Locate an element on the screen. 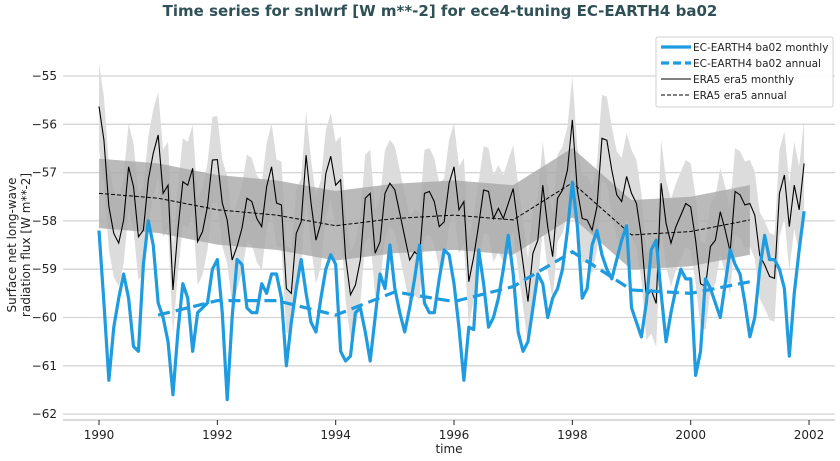 The width and height of the screenshot is (840, 461). y-axis-label-line1: Surface net long-wave is located at coordinates (12, 245).